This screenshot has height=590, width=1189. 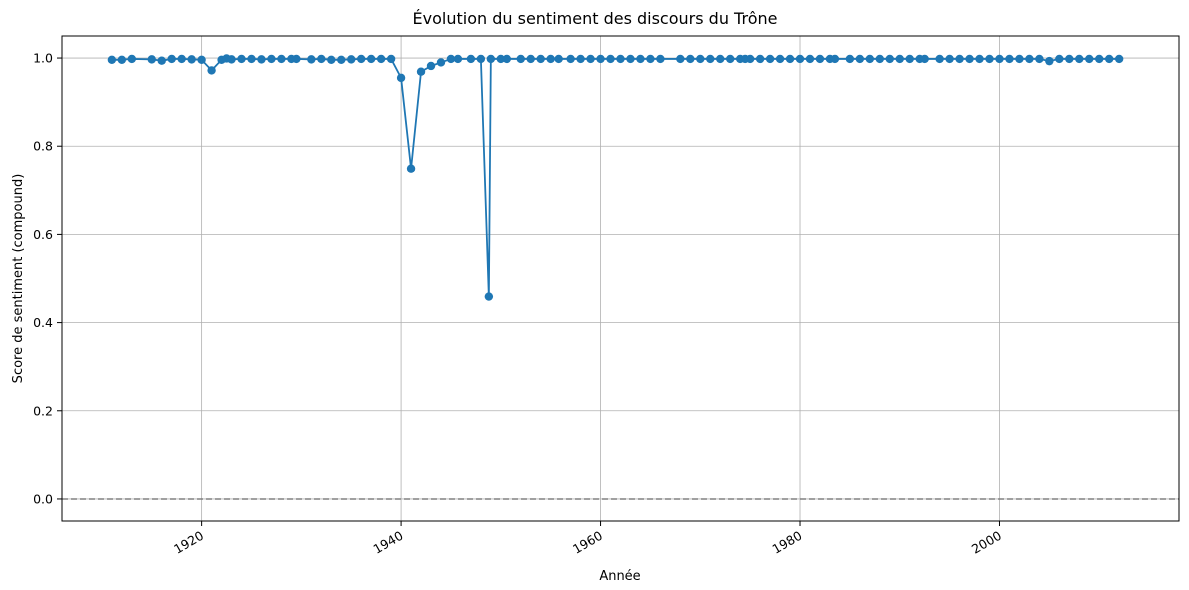 What do you see at coordinates (388, 542) in the screenshot?
I see `x-tick-label: 1940` at bounding box center [388, 542].